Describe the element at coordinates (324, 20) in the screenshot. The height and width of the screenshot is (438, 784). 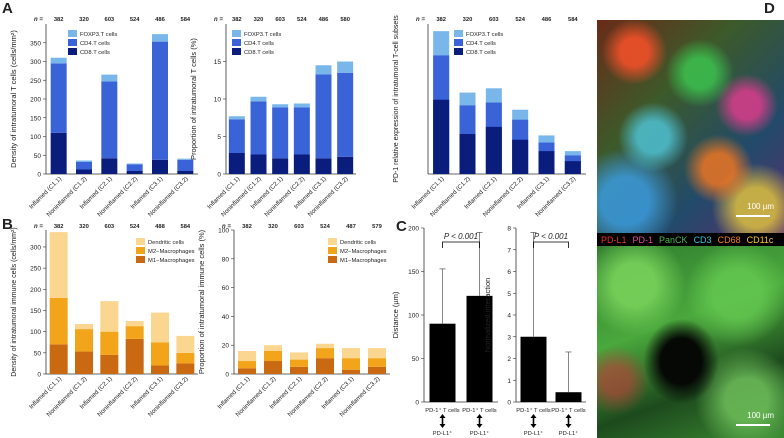
I see `a2-n-4: 486` at that location.